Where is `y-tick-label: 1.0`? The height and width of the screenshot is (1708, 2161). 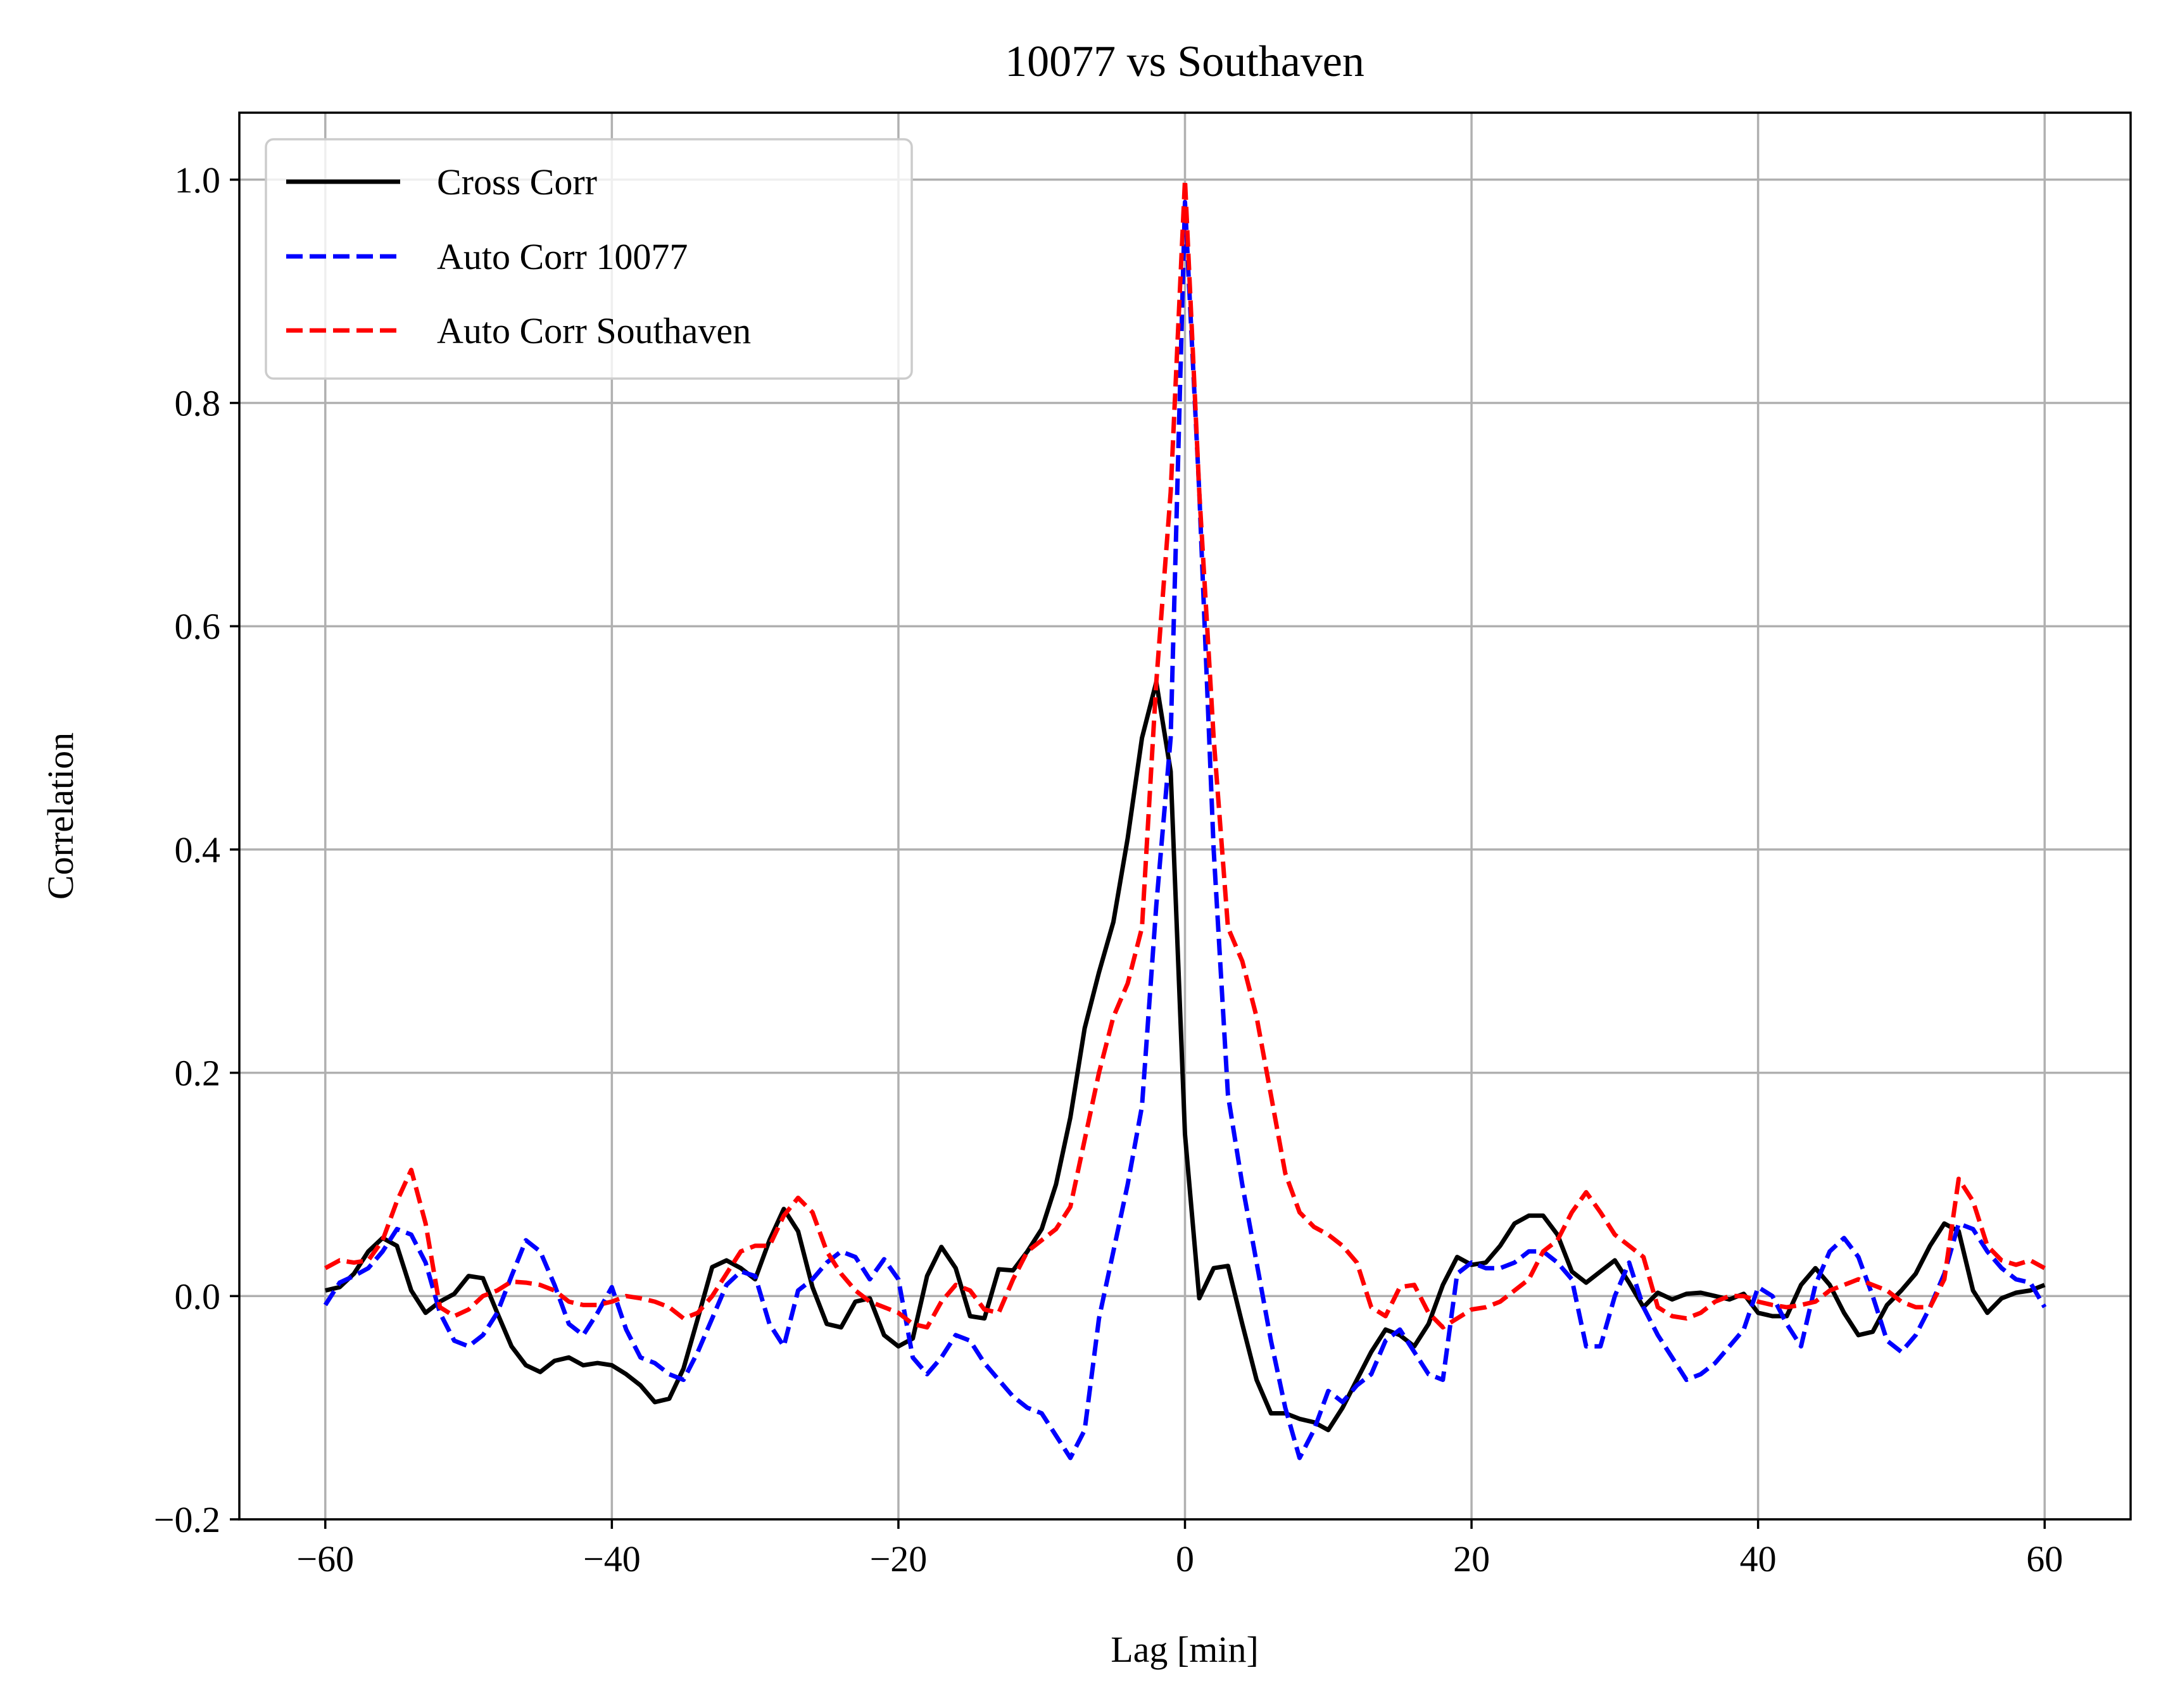 y-tick-label: 1.0 is located at coordinates (198, 181).